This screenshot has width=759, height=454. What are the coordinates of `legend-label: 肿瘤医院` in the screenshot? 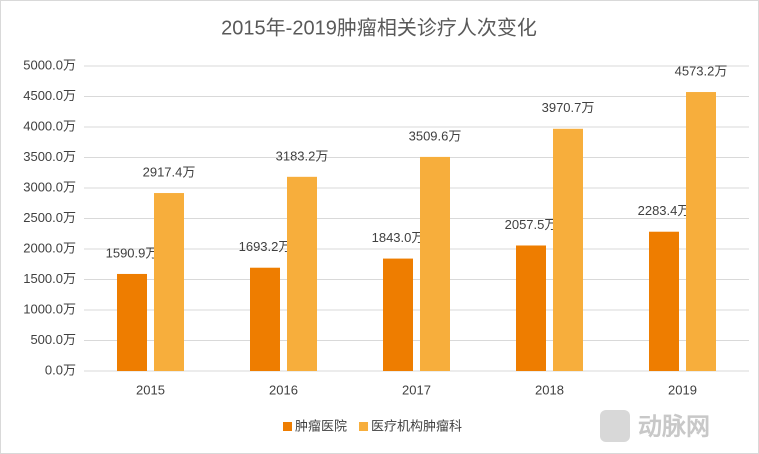 It's located at (321, 425).